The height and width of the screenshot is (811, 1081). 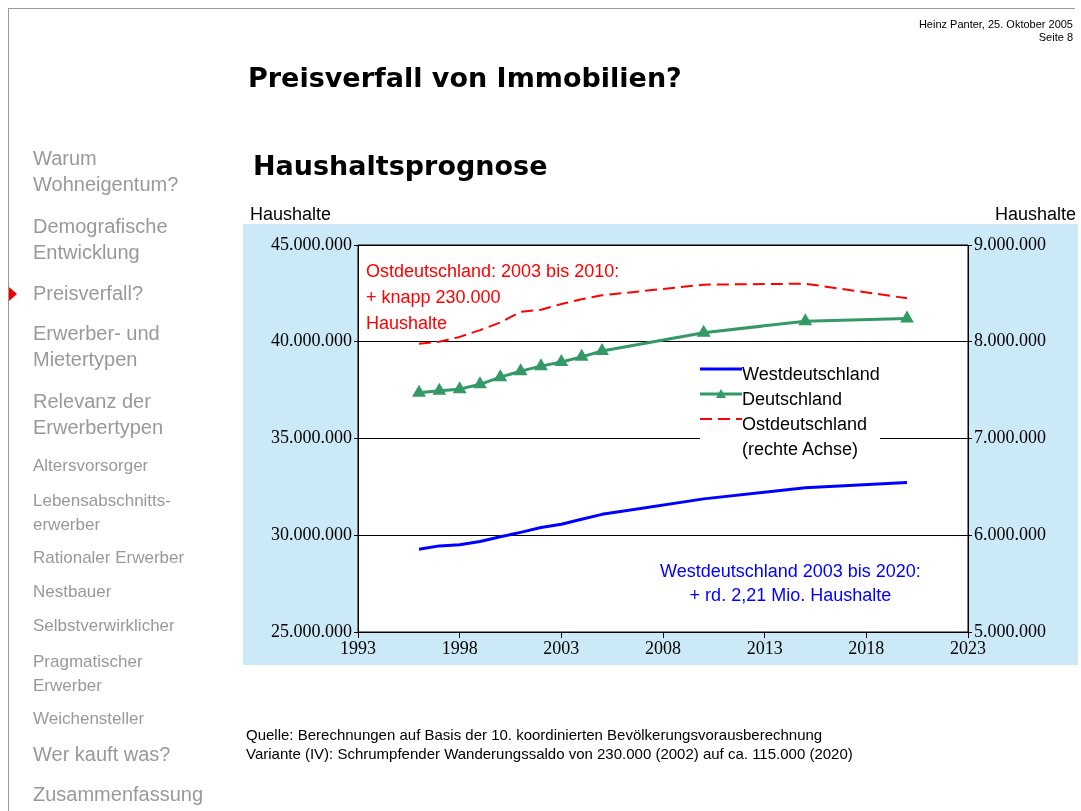 What do you see at coordinates (1035, 214) in the screenshot?
I see `y2-axis-title: Haushalte` at bounding box center [1035, 214].